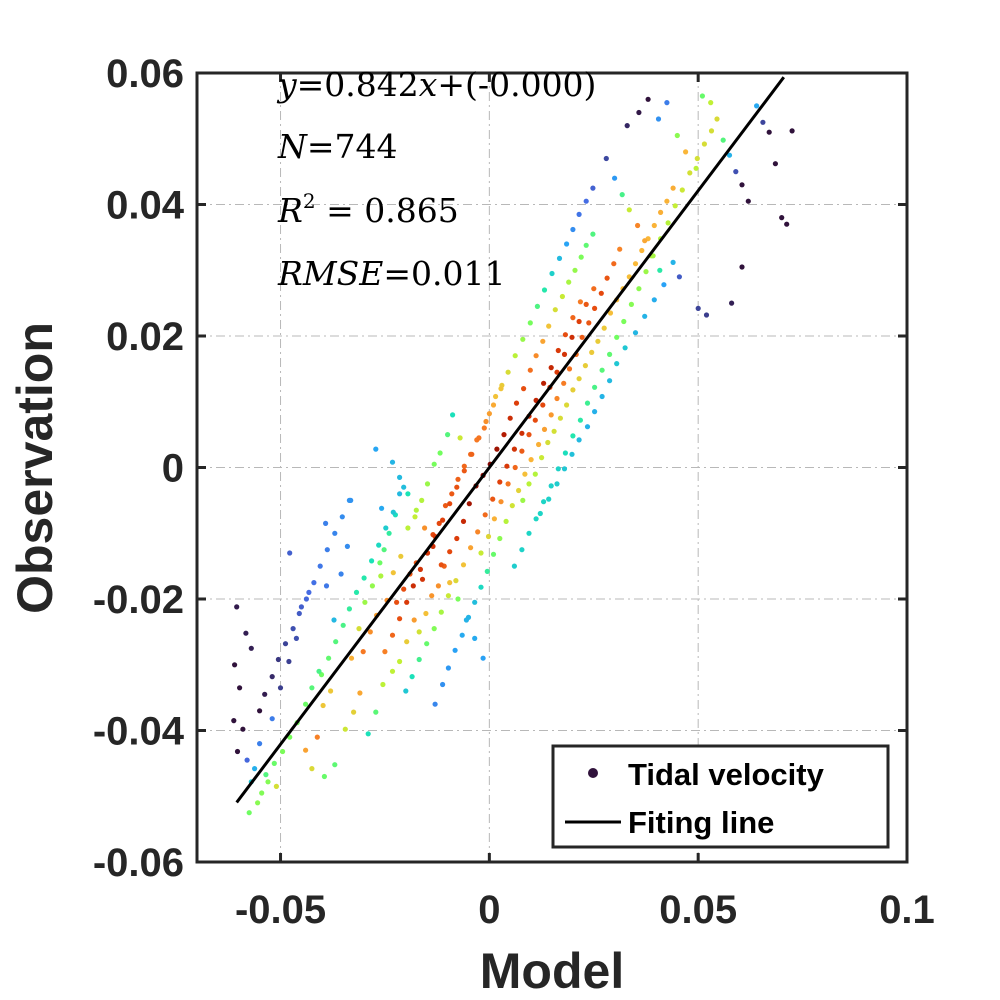  What do you see at coordinates (139, 468) in the screenshot?
I see `y-tick-labels: -0.06 -0.04 -0.02 0 0.02 0.04 0.06` at bounding box center [139, 468].